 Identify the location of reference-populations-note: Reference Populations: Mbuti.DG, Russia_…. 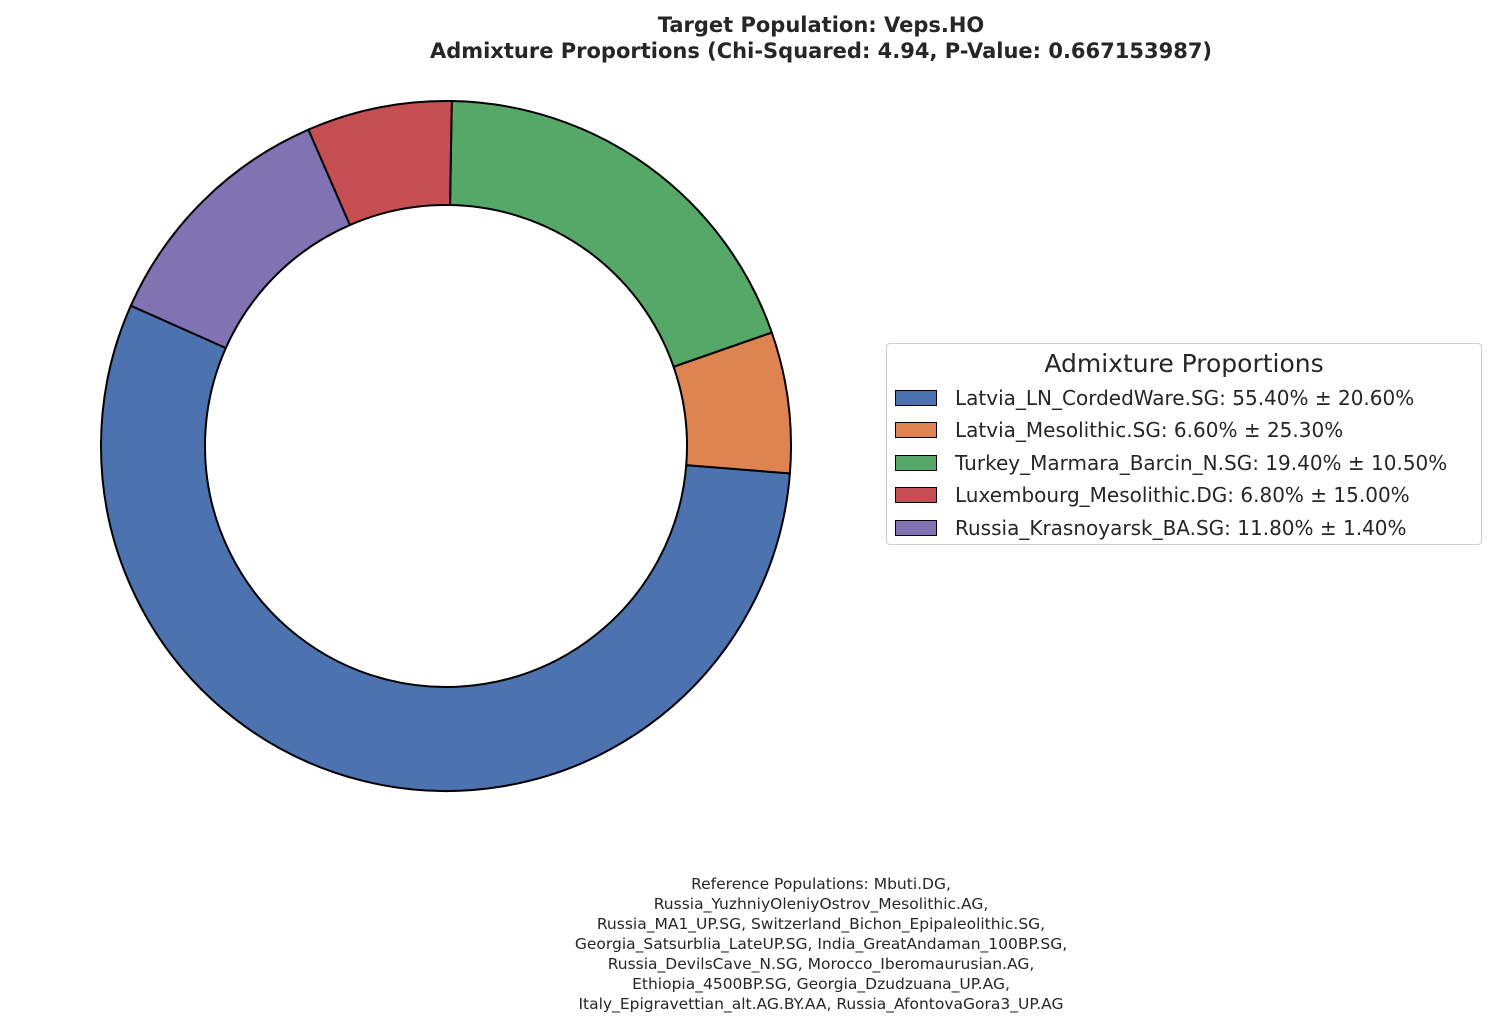
(821, 944).